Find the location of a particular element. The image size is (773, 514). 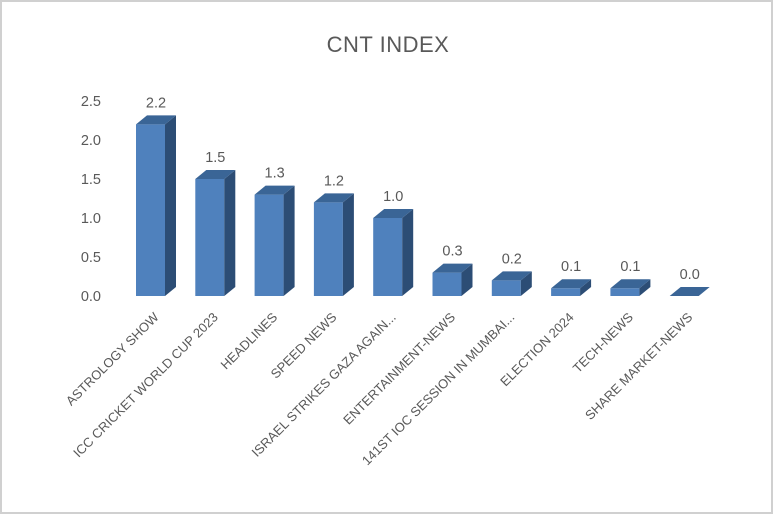

category-label: HEADLINES is located at coordinates (248, 340).